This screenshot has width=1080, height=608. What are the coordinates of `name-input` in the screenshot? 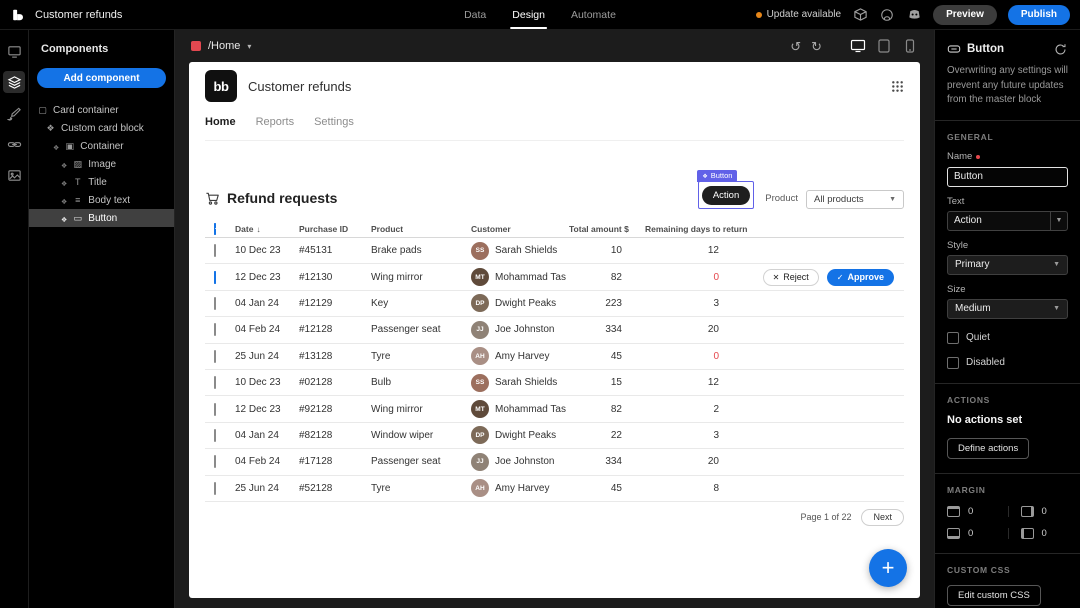 It's located at (1007, 176).